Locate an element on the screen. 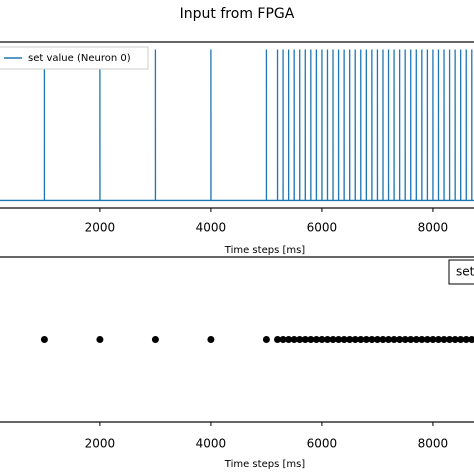 The height and width of the screenshot is (474, 474). legend-label: set value (Neuron 0) is located at coordinates (79, 58).